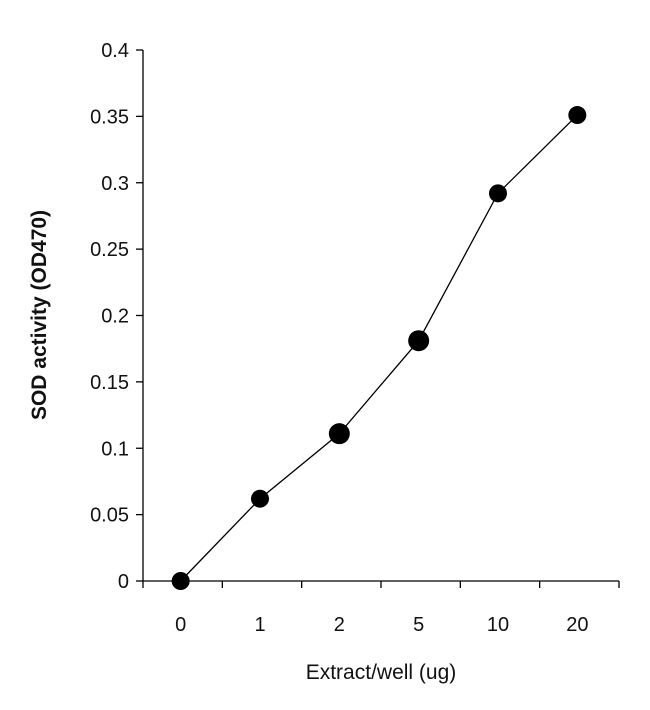 This screenshot has height=710, width=650. I want to click on y-tick-label: 0.3, so click(115, 184).